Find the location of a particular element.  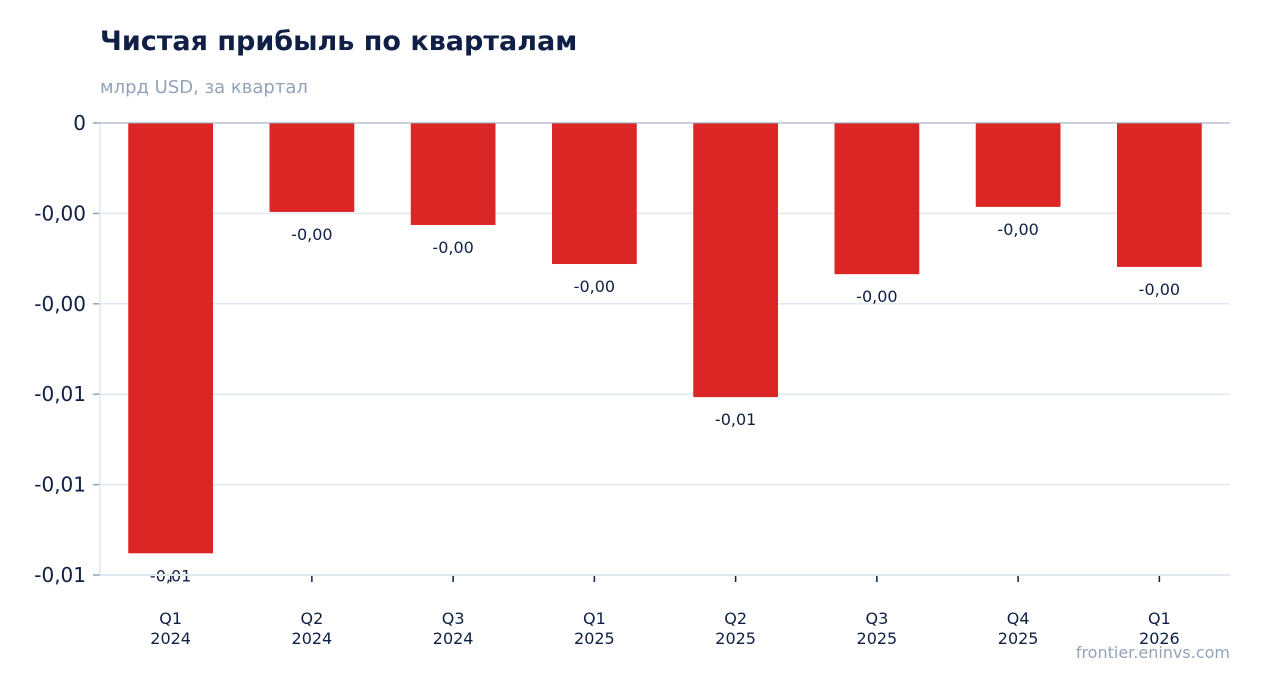

x-tick-label: Q1 2024 is located at coordinates (170, 628).